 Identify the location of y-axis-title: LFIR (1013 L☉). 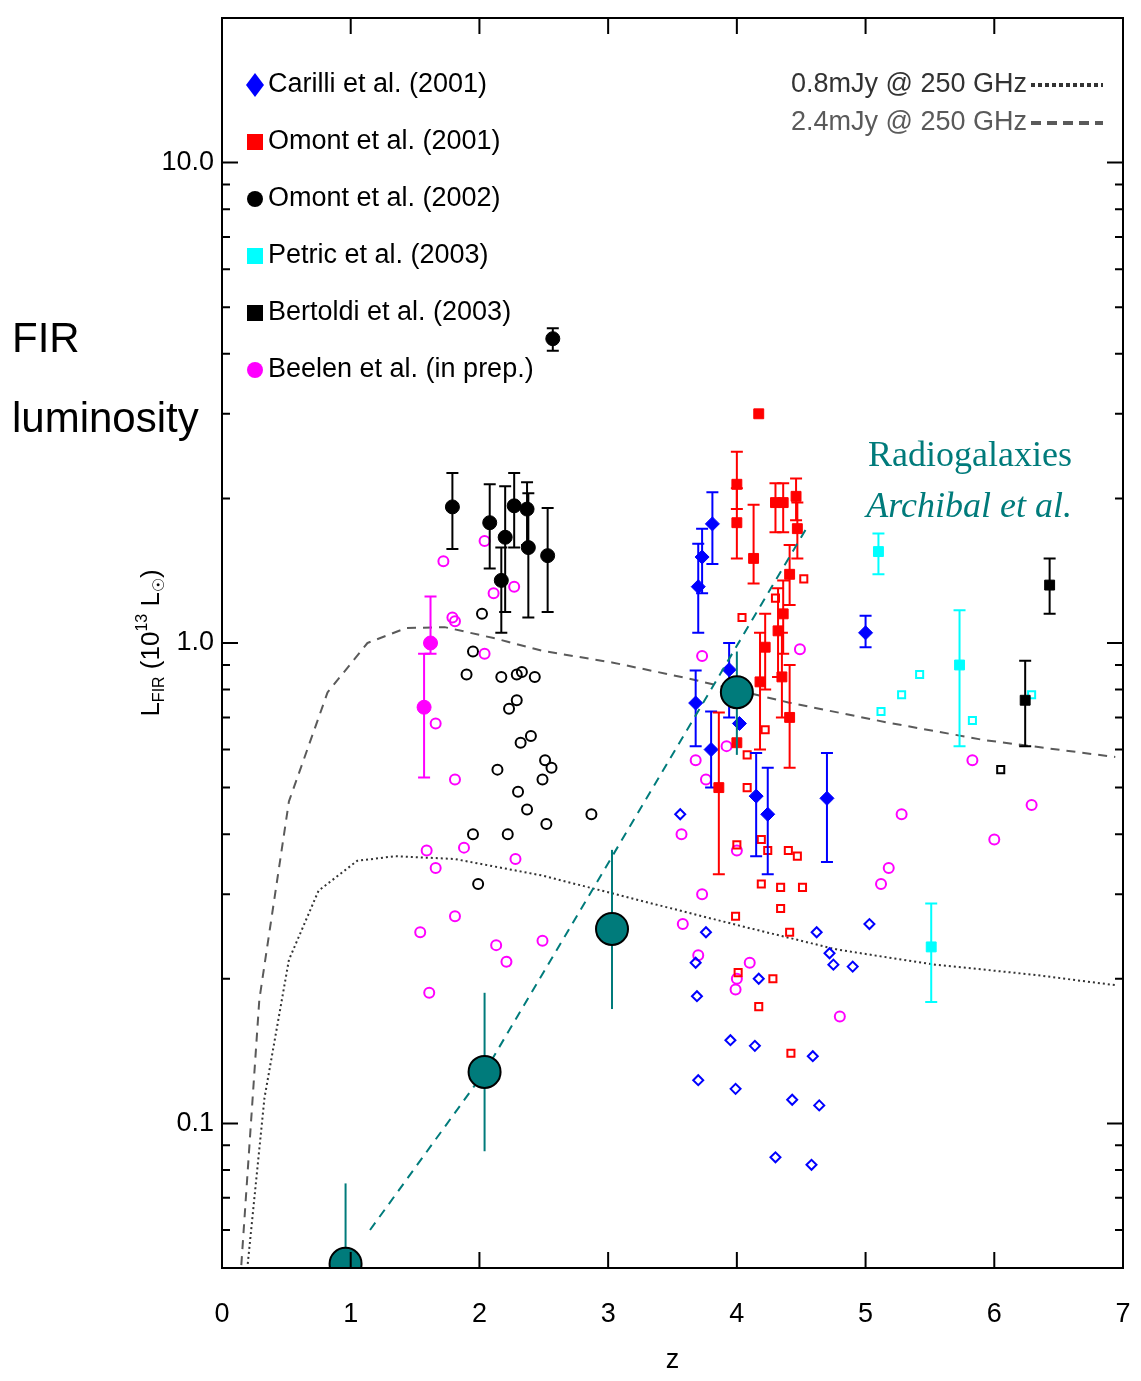
(150, 643).